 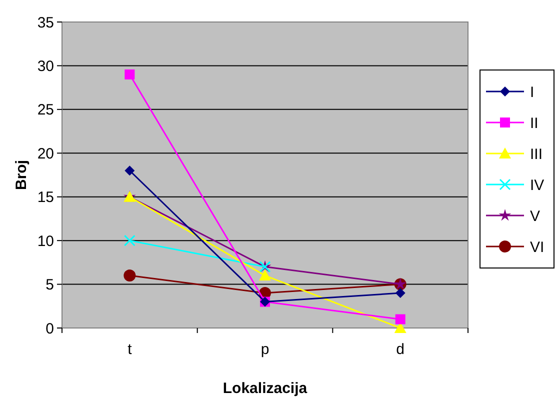 What do you see at coordinates (537, 185) in the screenshot?
I see `legend-label: IV` at bounding box center [537, 185].